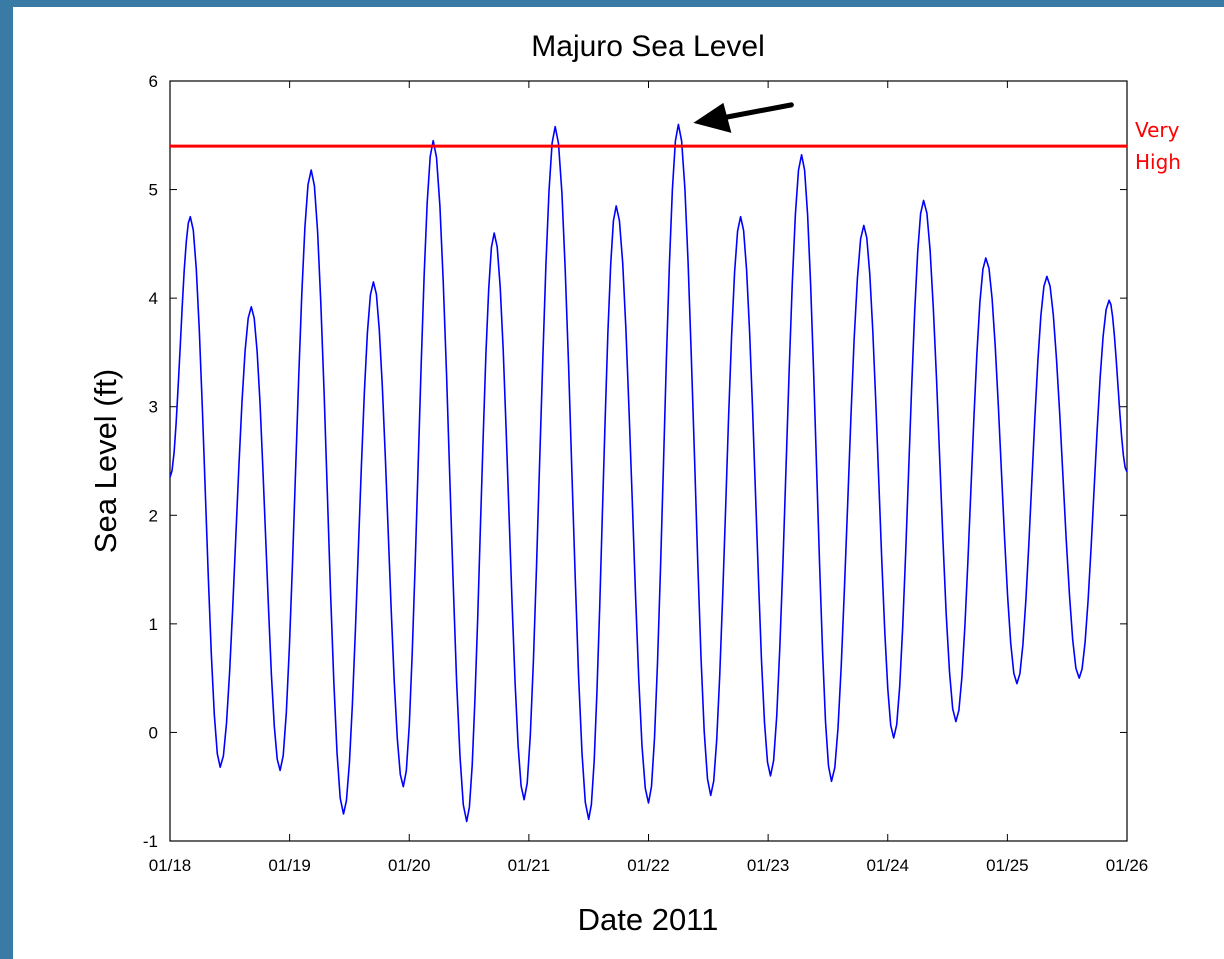  I want to click on x-tick-label: 01/22, so click(648, 865).